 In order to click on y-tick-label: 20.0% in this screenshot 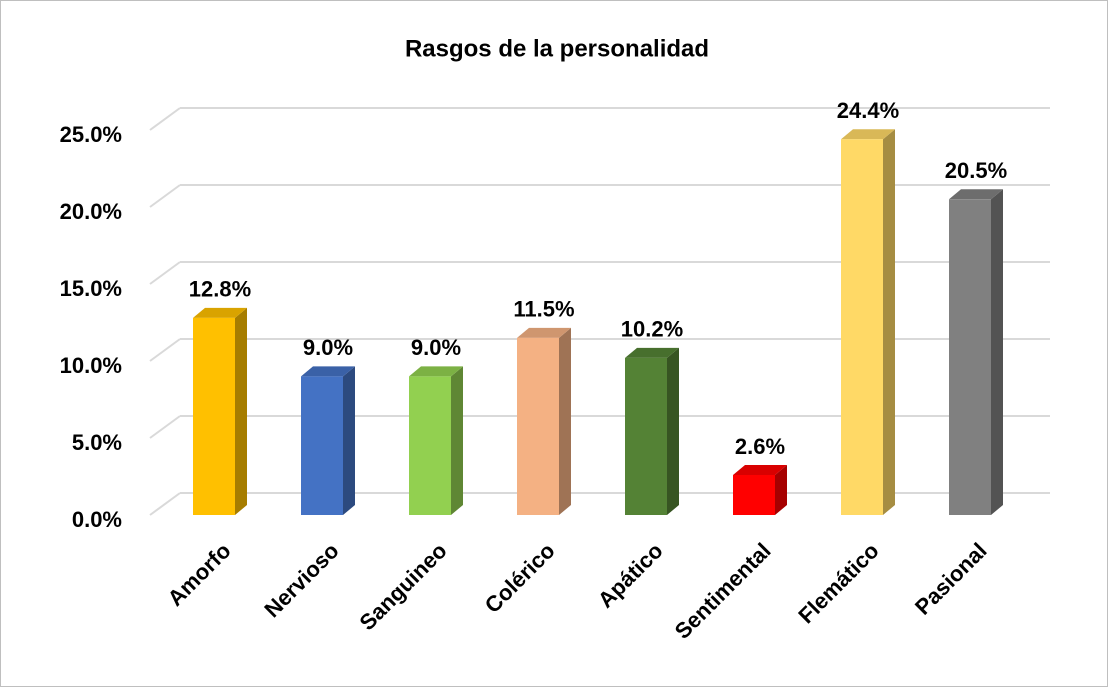, I will do `click(91, 211)`.